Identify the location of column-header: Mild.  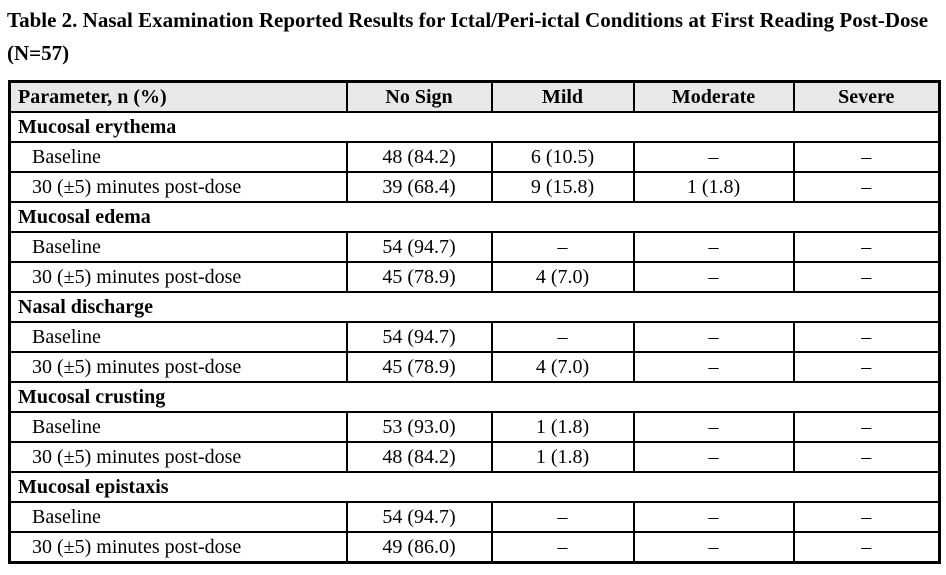
(562, 96).